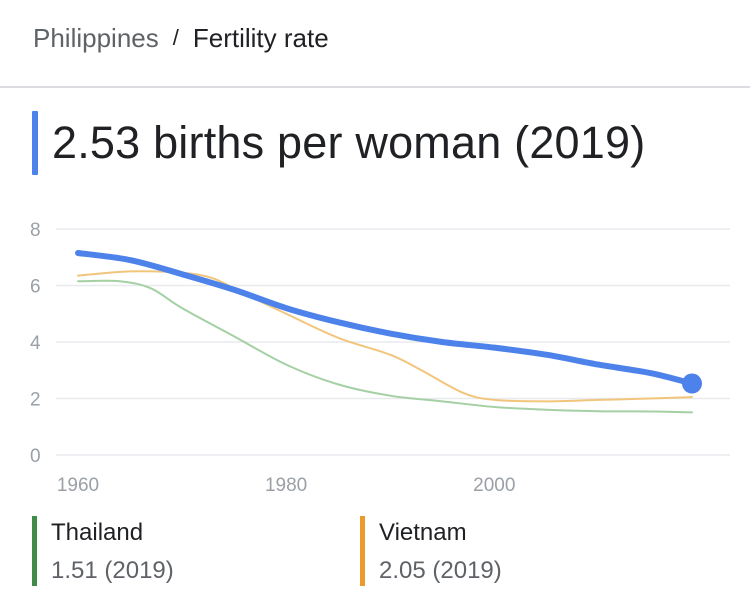  I want to click on y-tick-label: 0, so click(35, 456).